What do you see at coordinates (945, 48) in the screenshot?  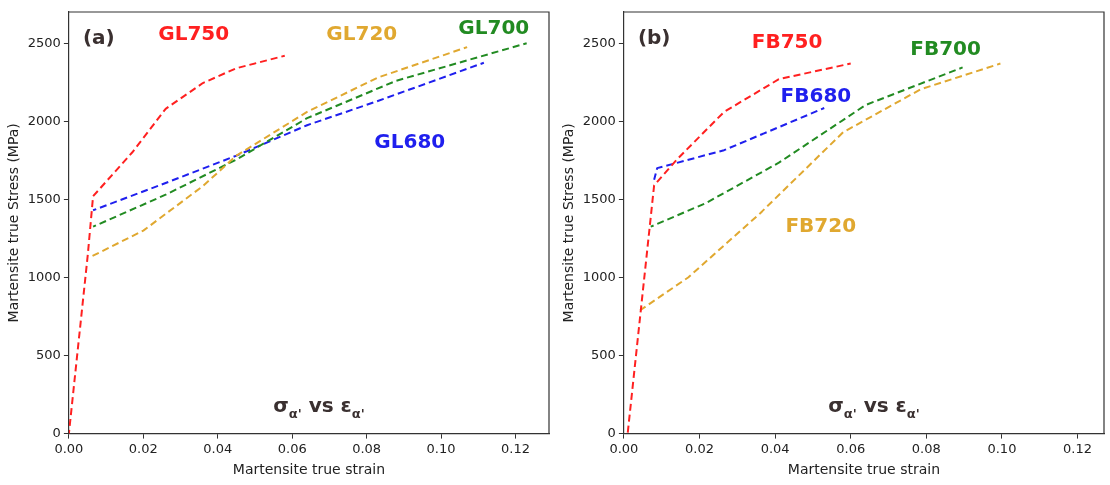 I see `series-label: FB700` at bounding box center [945, 48].